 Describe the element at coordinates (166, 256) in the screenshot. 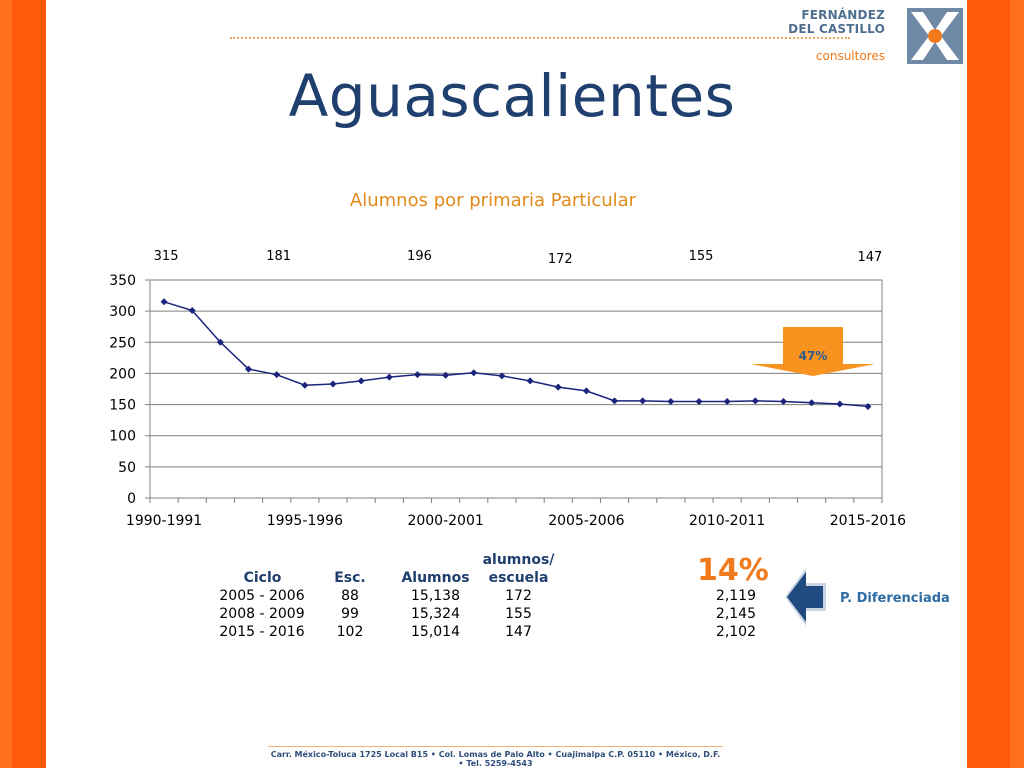

I see `top-label-0: 315` at that location.